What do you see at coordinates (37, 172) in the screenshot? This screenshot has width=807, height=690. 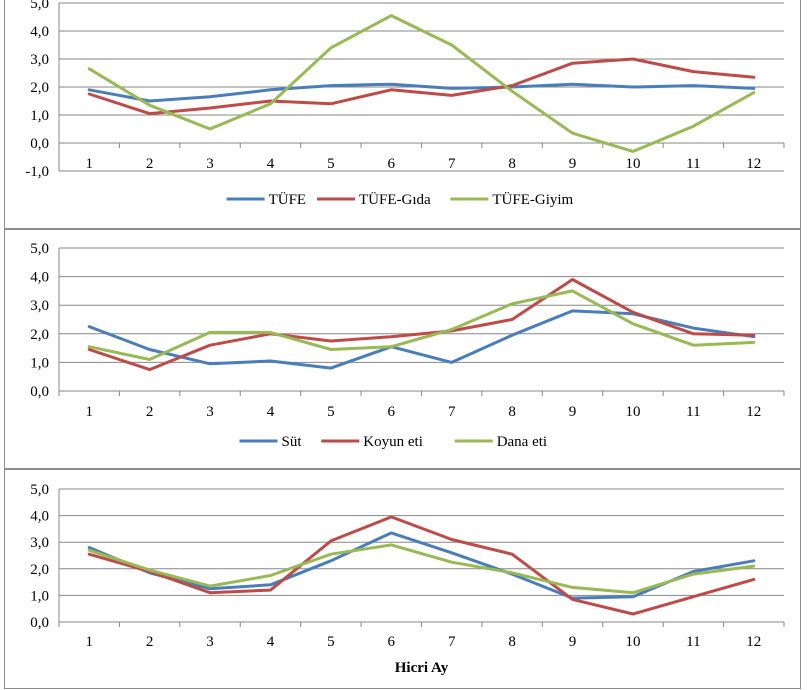 I see `y-tick-label: -1,0` at bounding box center [37, 172].